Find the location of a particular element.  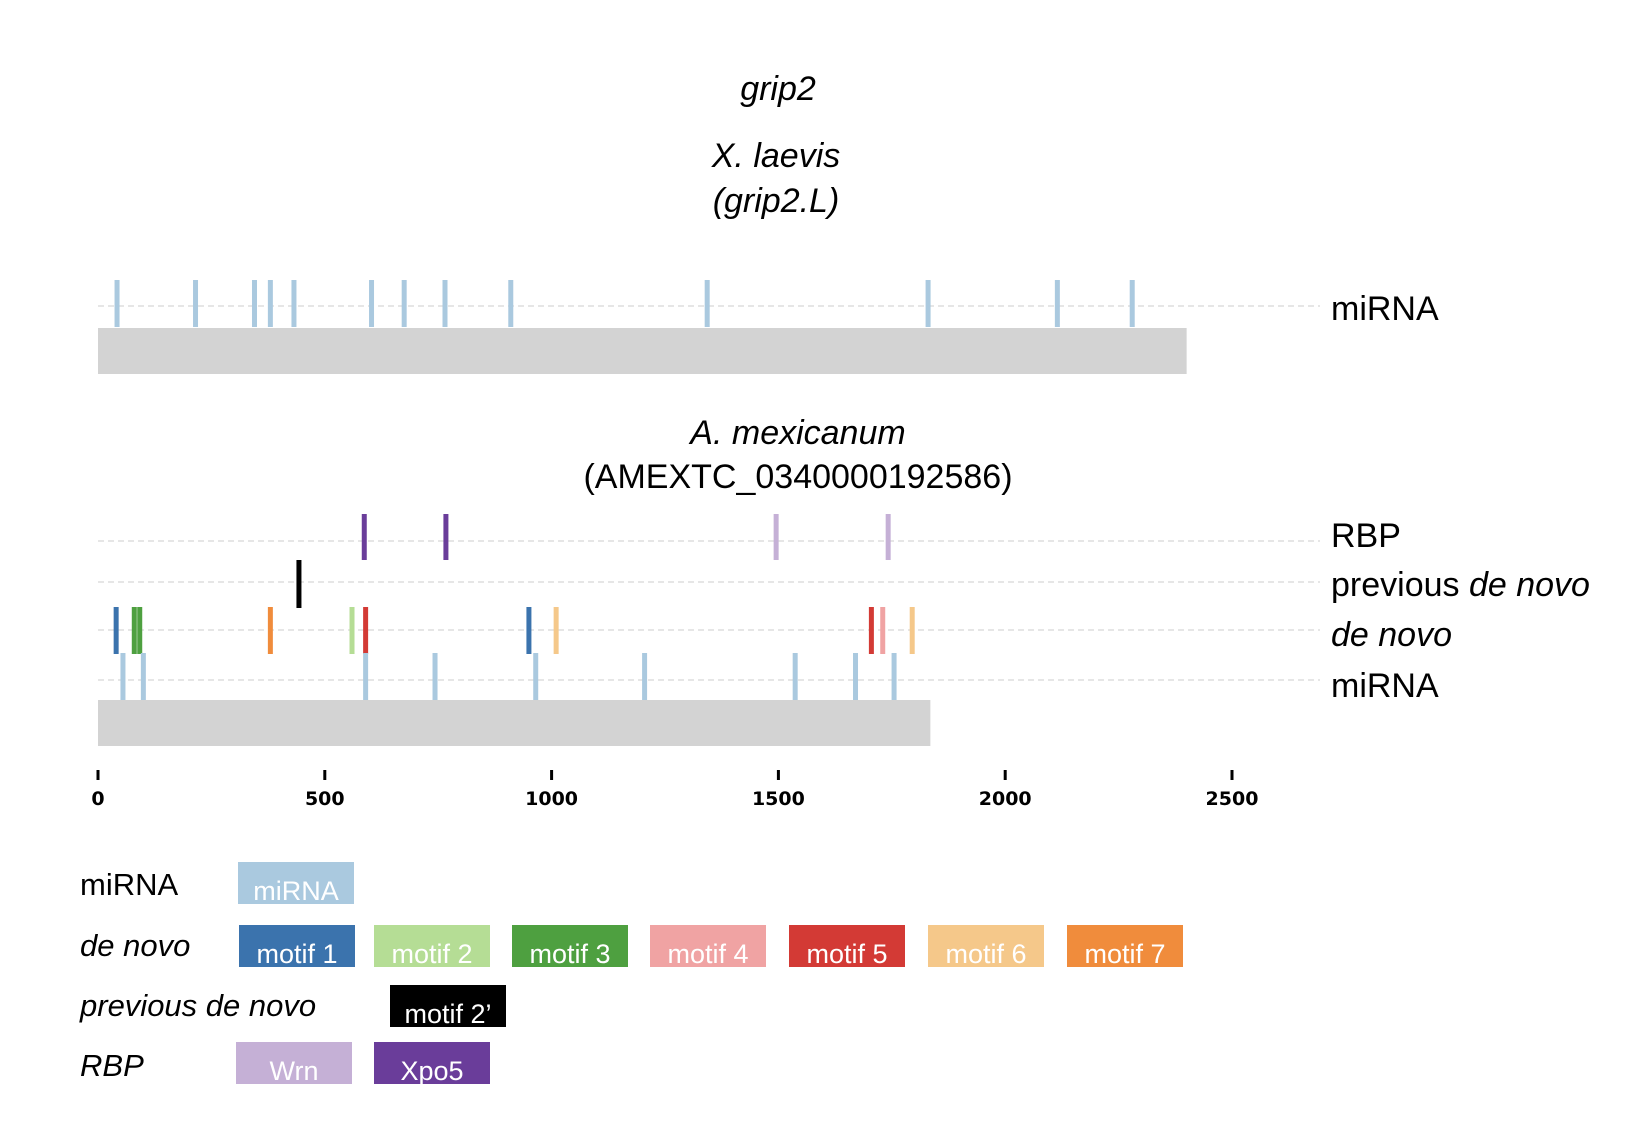

x-tick-label: 2500 is located at coordinates (1232, 799).